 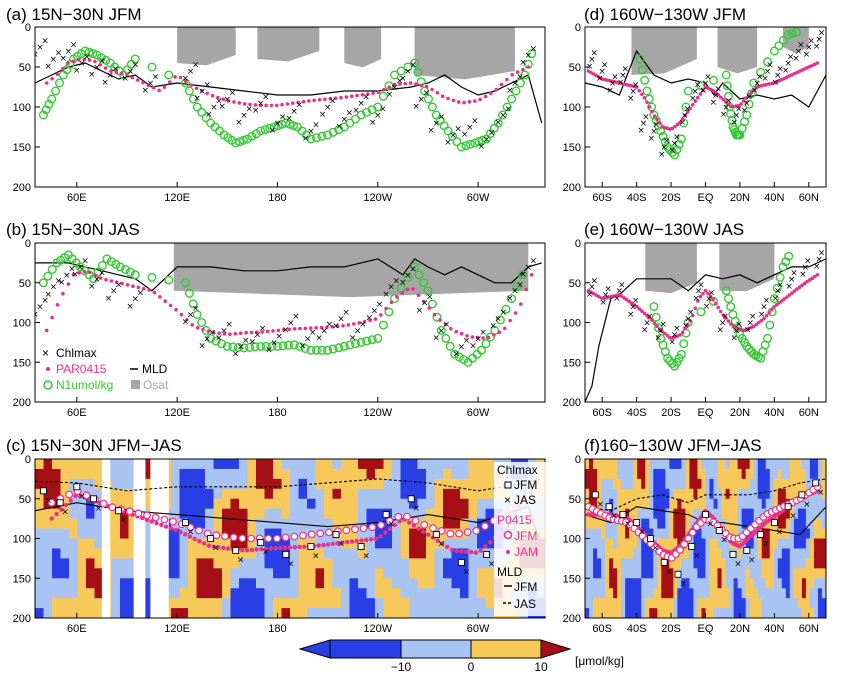 I want to click on panel-b-xtick-label-4: 60W, so click(x=478, y=413).